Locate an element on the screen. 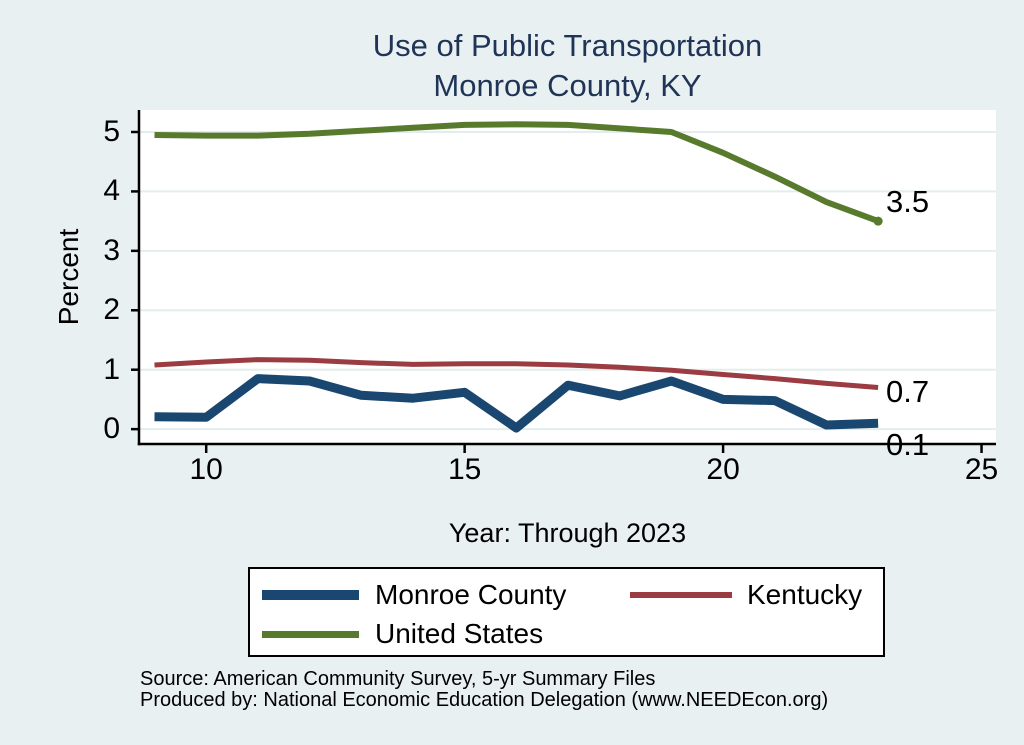  end-value-label-united-states: 3.5 is located at coordinates (908, 202).